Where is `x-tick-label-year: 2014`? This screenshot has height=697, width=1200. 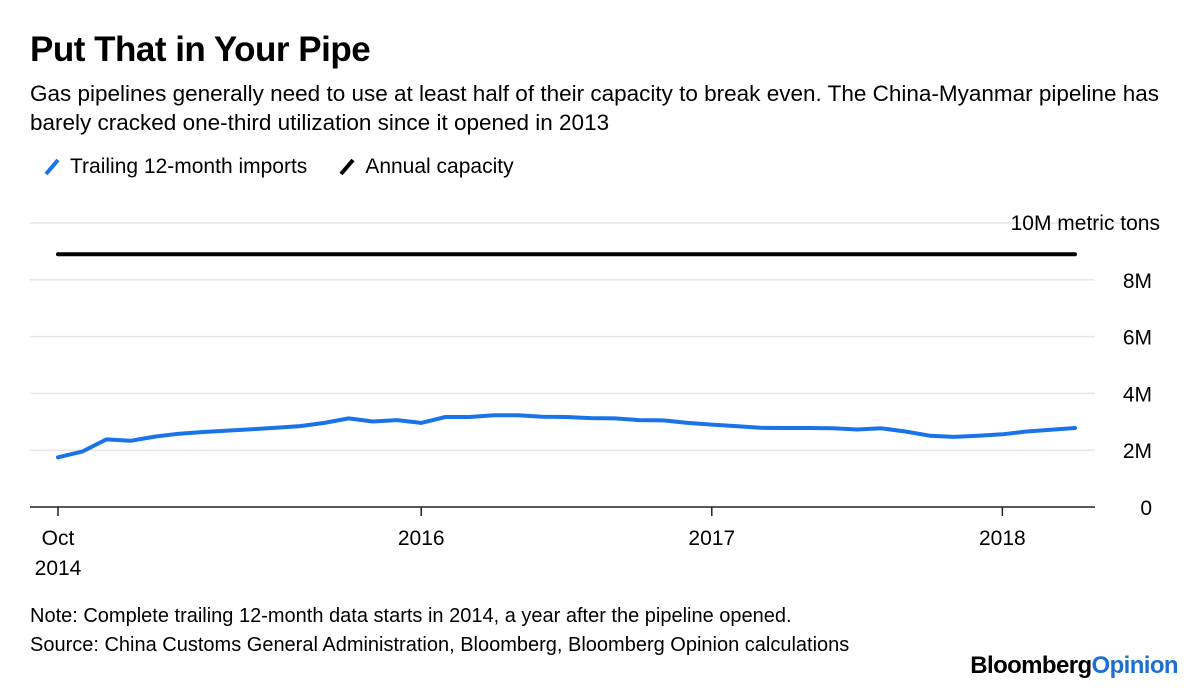 x-tick-label-year: 2014 is located at coordinates (58, 568).